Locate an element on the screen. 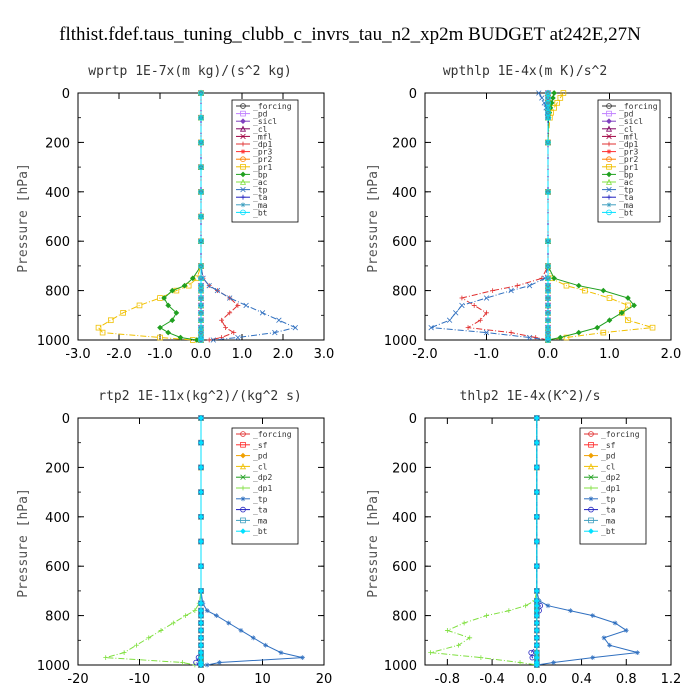  y-axis-label: Pressure [hPa] is located at coordinates (373, 218).